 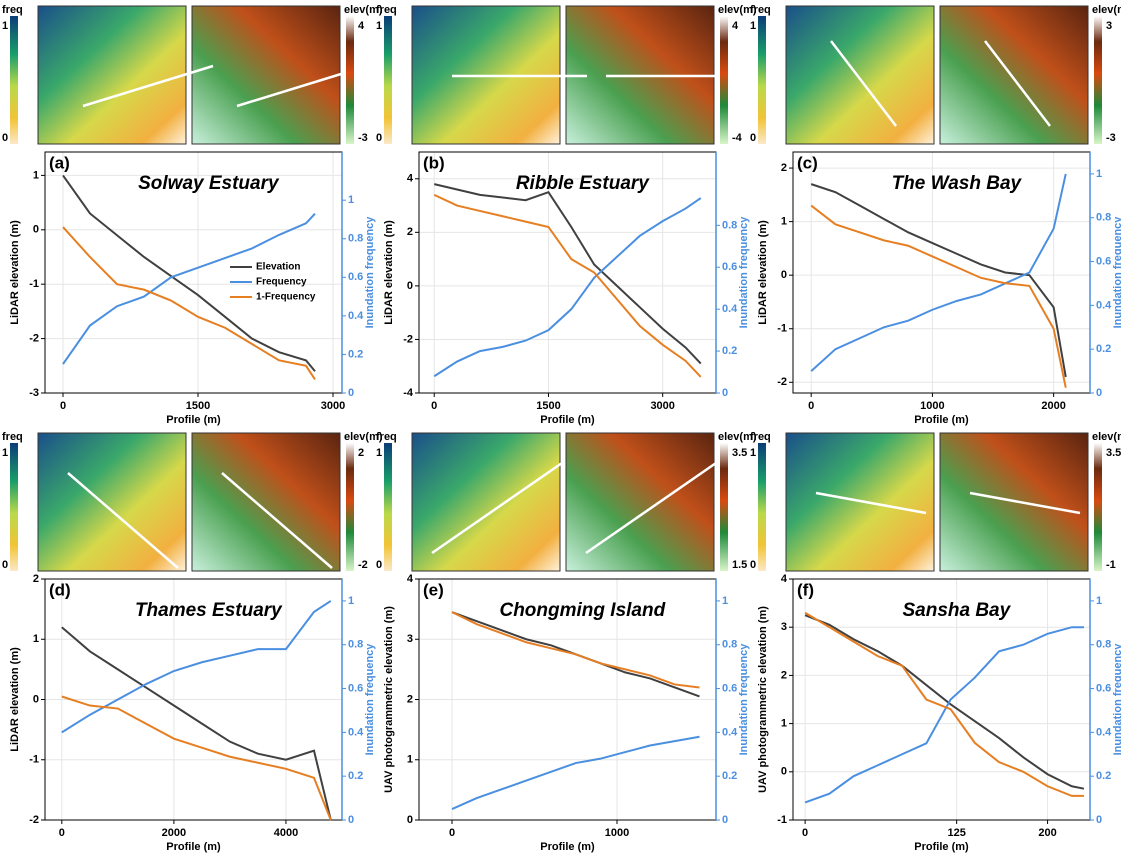 I want to click on chart-title: The Wash Bay, so click(x=957, y=183).